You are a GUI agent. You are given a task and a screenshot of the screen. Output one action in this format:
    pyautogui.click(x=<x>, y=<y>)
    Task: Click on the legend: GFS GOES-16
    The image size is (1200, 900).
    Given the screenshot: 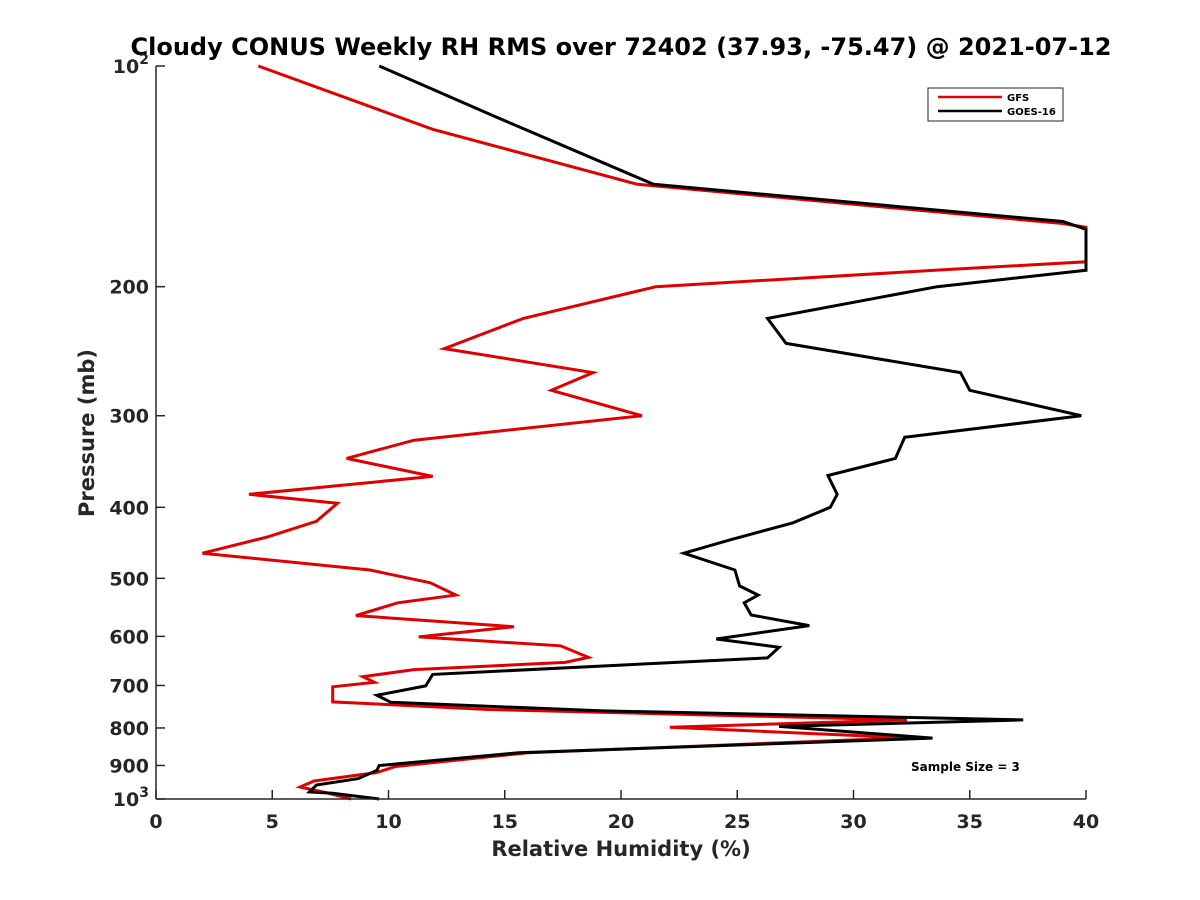 What is the action you would take?
    pyautogui.click(x=995, y=104)
    